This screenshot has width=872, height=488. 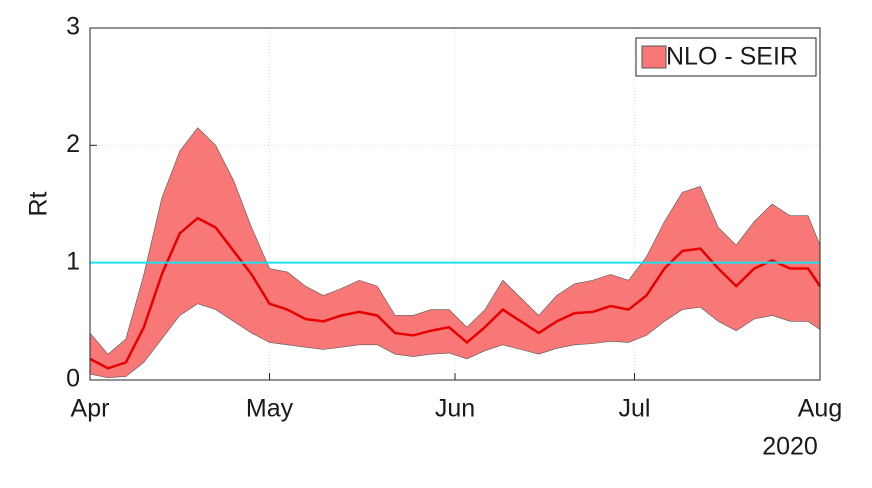 I want to click on legend-label: NLO - SEIR, so click(x=732, y=57).